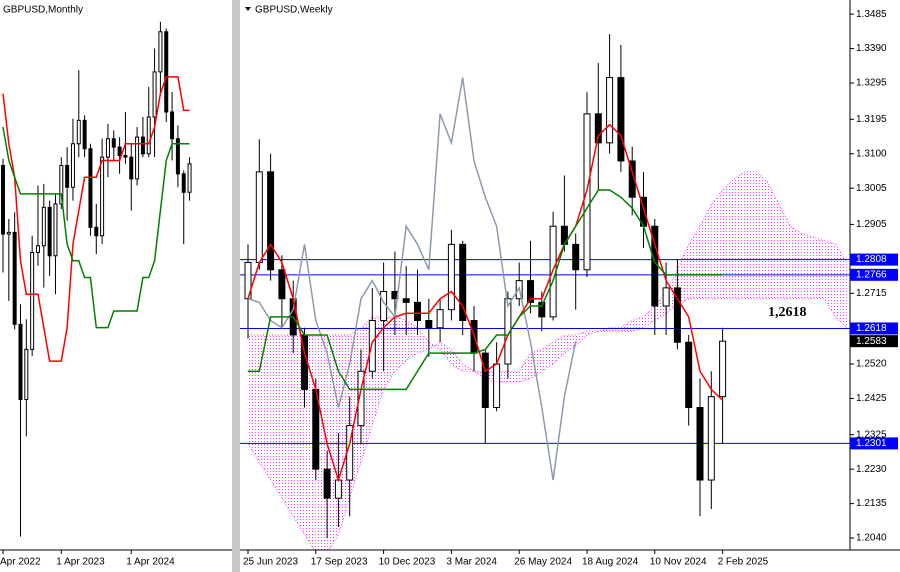 The height and width of the screenshot is (572, 900). I want to click on x-tick-label: 3 Mar 2024, so click(471, 562).